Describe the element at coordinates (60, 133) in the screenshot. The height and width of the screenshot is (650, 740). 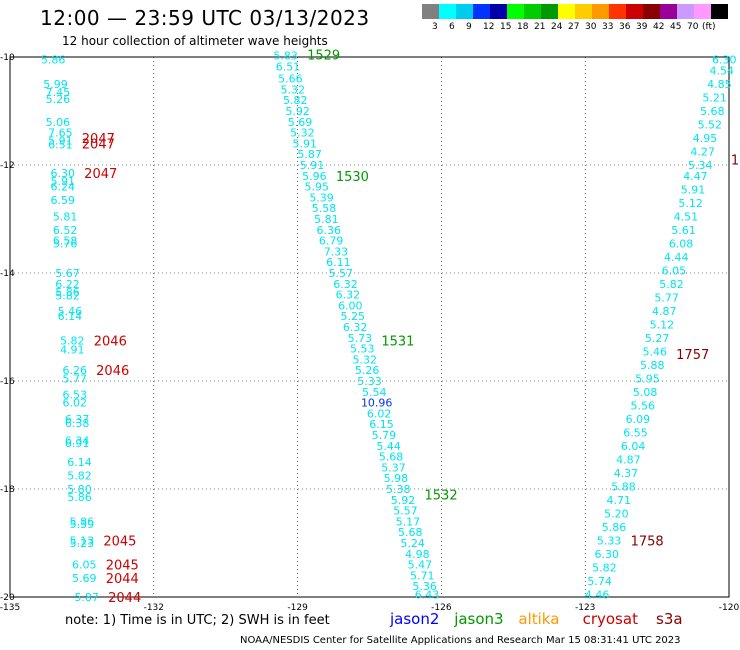
I see `wave-height-value: 7.65` at that location.